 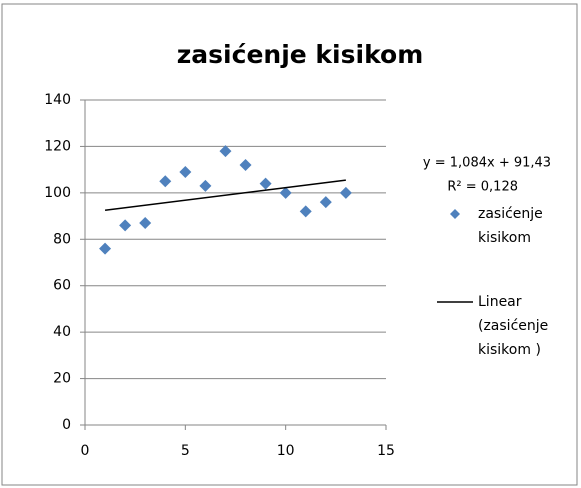 What do you see at coordinates (57, 193) in the screenshot?
I see `y-tick-label: 100` at bounding box center [57, 193].